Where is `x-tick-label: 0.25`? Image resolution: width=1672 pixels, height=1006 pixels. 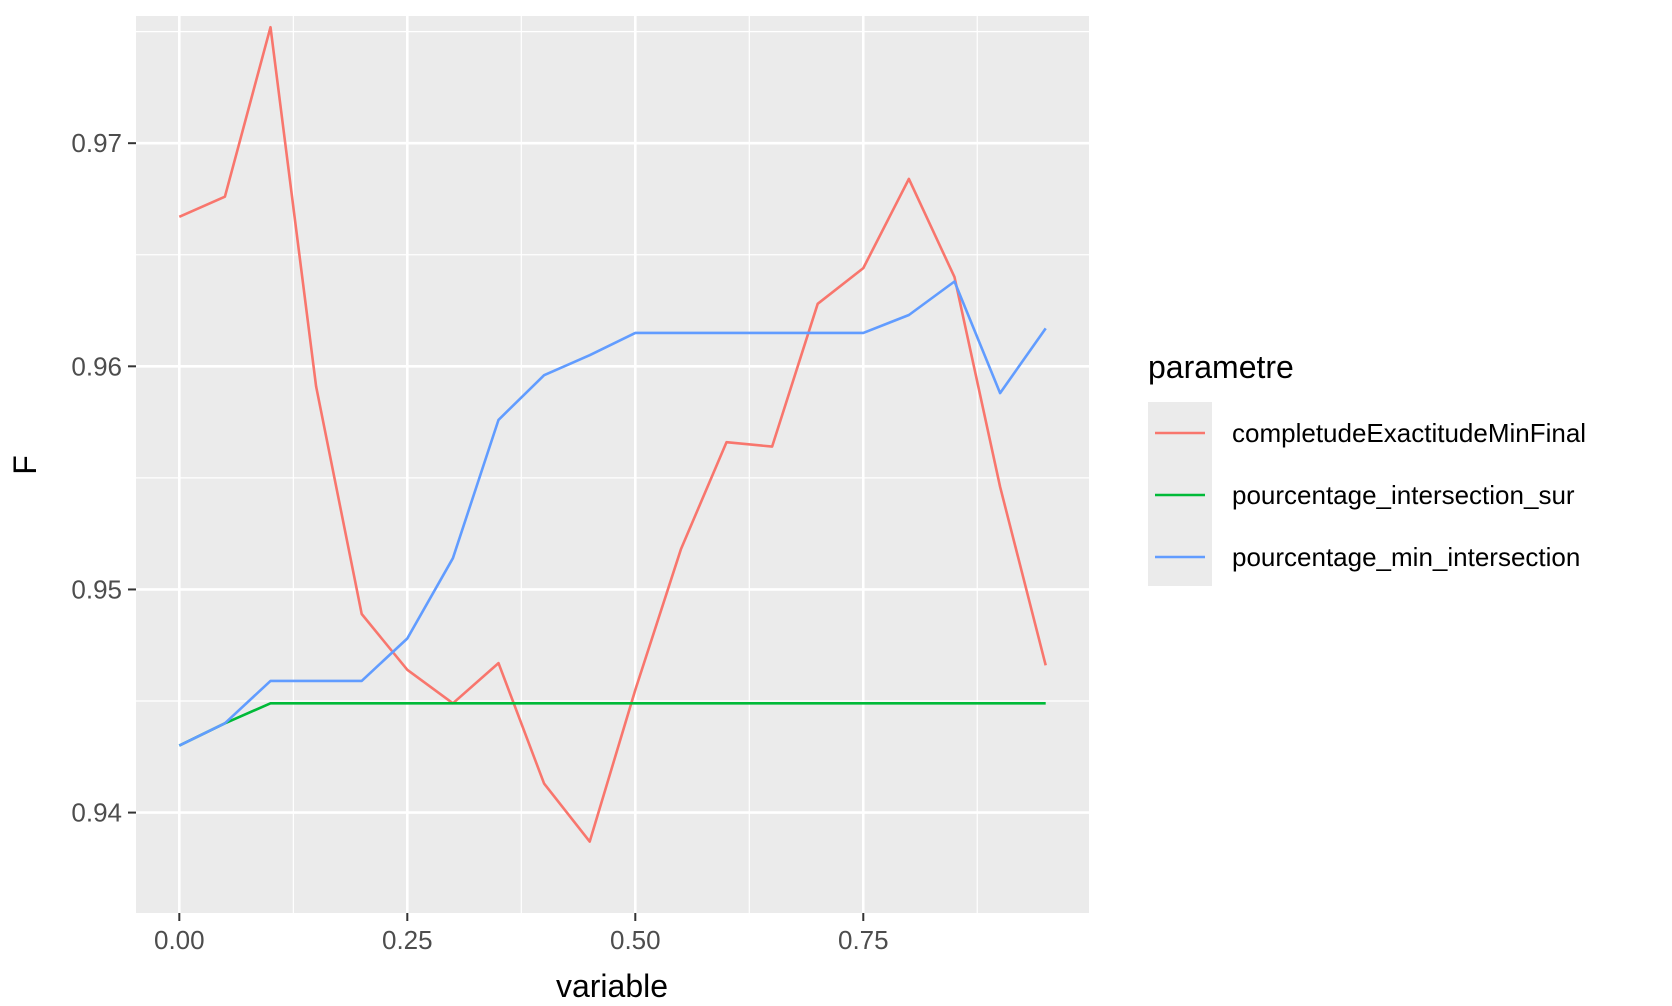 x-tick-label: 0.25 is located at coordinates (407, 940).